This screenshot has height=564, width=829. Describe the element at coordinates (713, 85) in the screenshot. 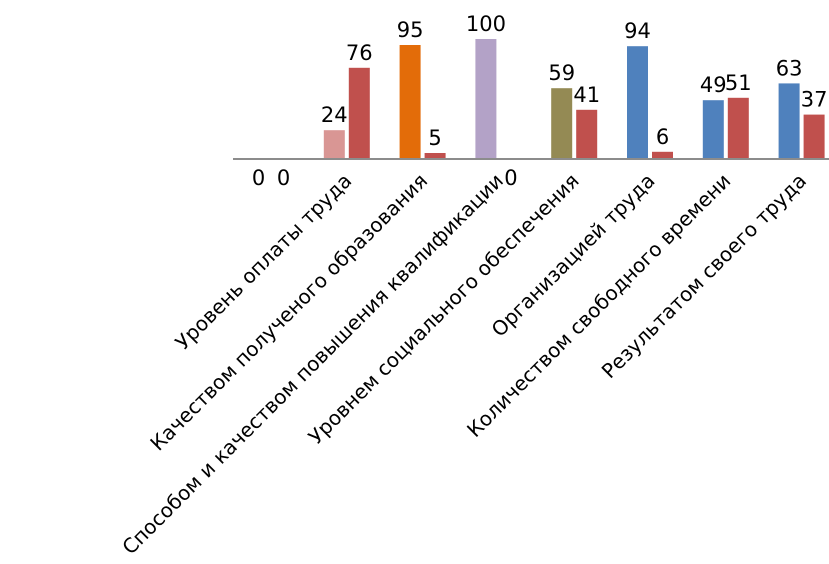

I see `value-label: 49` at that location.